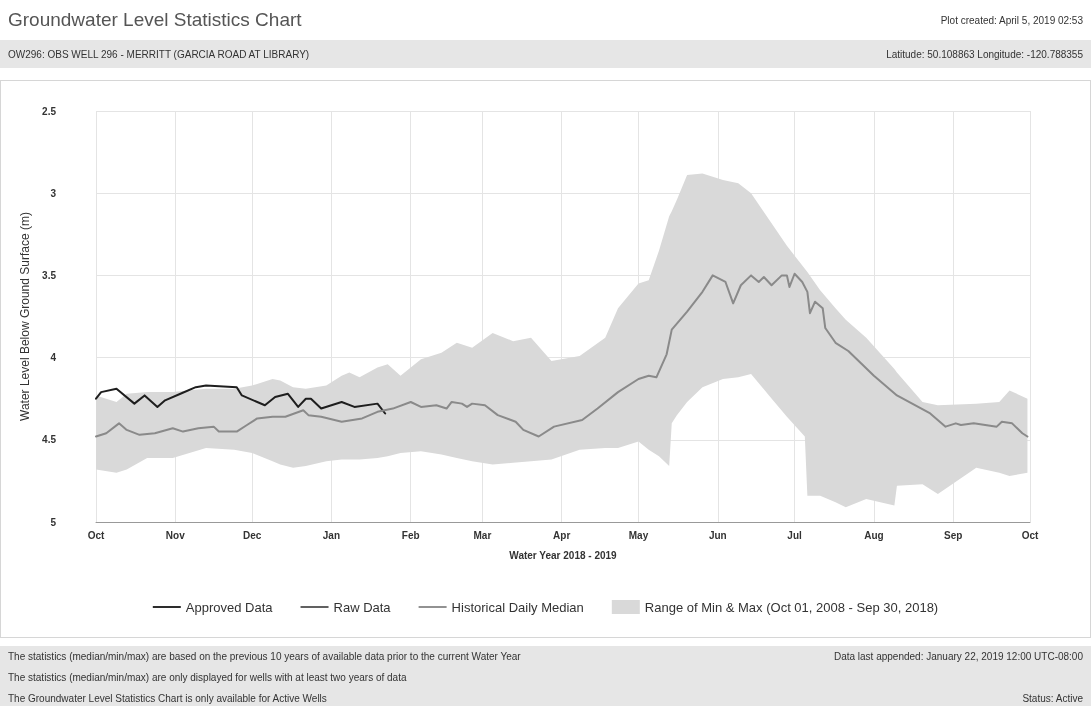 The image size is (1091, 706). What do you see at coordinates (717, 535) in the screenshot?
I see `x-tick-label: Jun` at bounding box center [717, 535].